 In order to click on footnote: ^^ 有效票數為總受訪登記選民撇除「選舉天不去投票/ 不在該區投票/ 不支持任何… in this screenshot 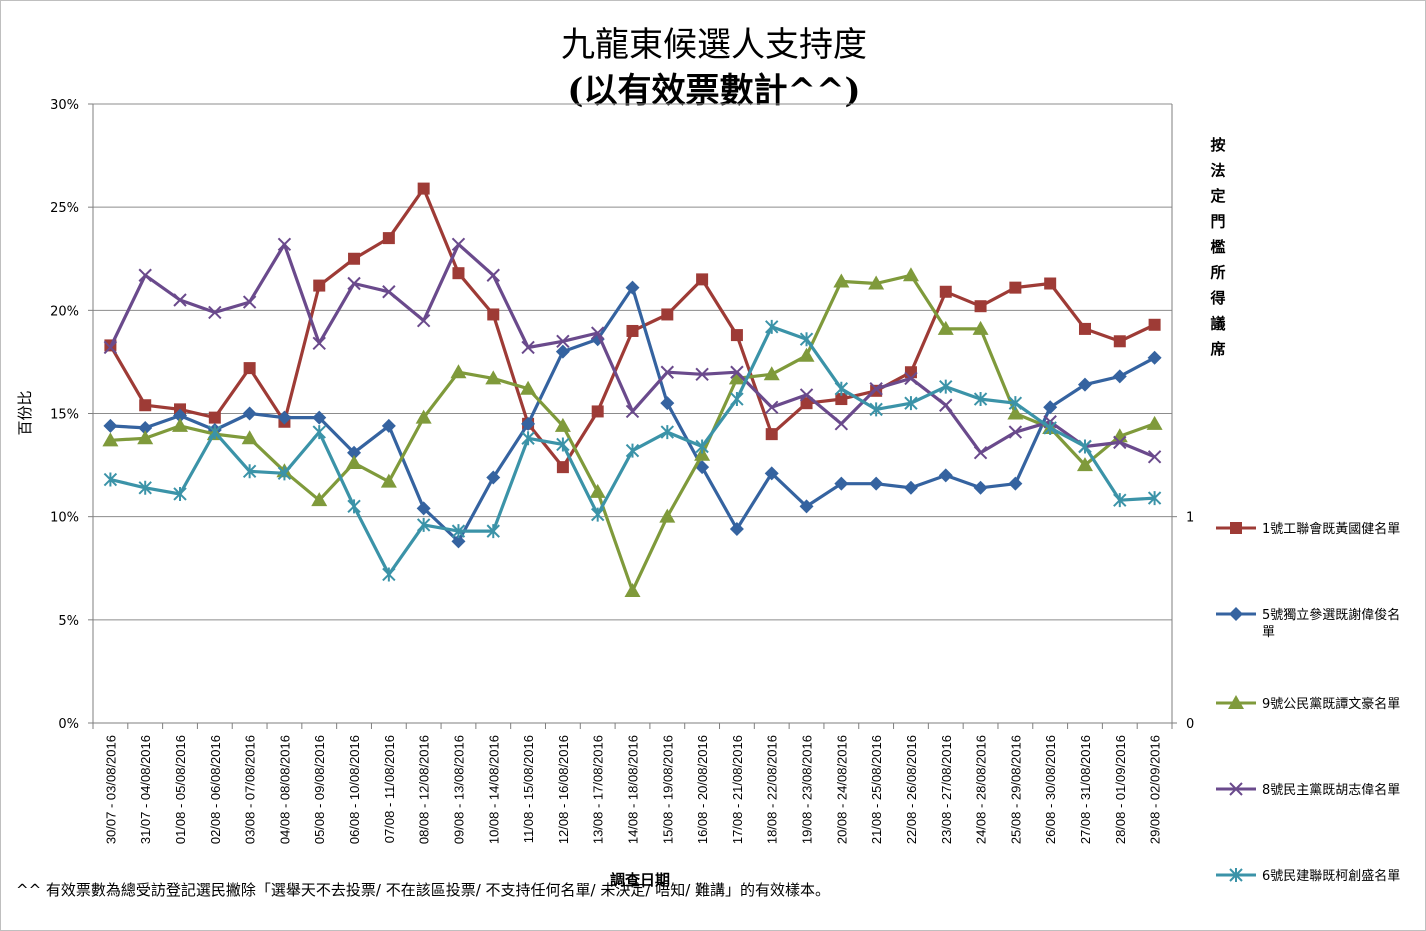, I will do `click(423, 890)`.